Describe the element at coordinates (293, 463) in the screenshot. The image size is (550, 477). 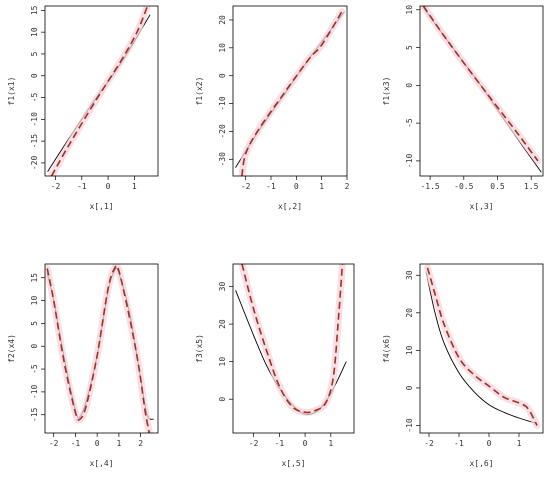
I see `x-axis-label: x[,5]` at that location.